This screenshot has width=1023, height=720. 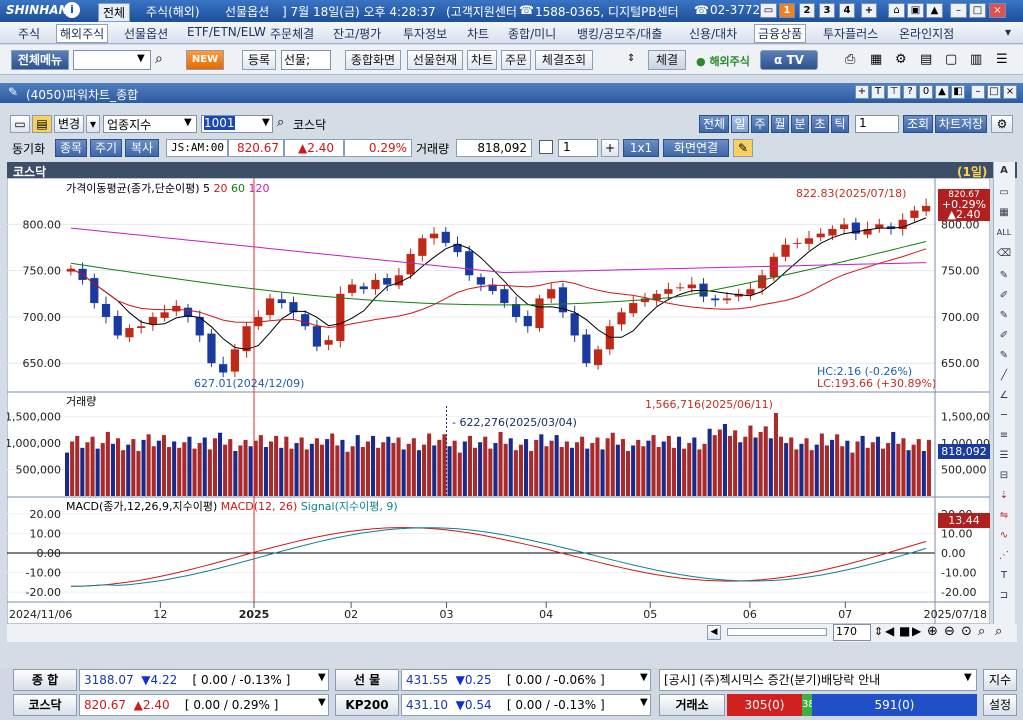 I want to click on menu-order: 주문체결, so click(x=292, y=34).